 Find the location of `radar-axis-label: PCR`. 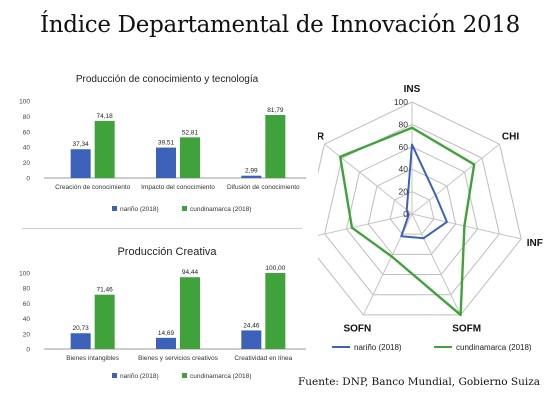

radar-axis-label: PCR is located at coordinates (321, 136).